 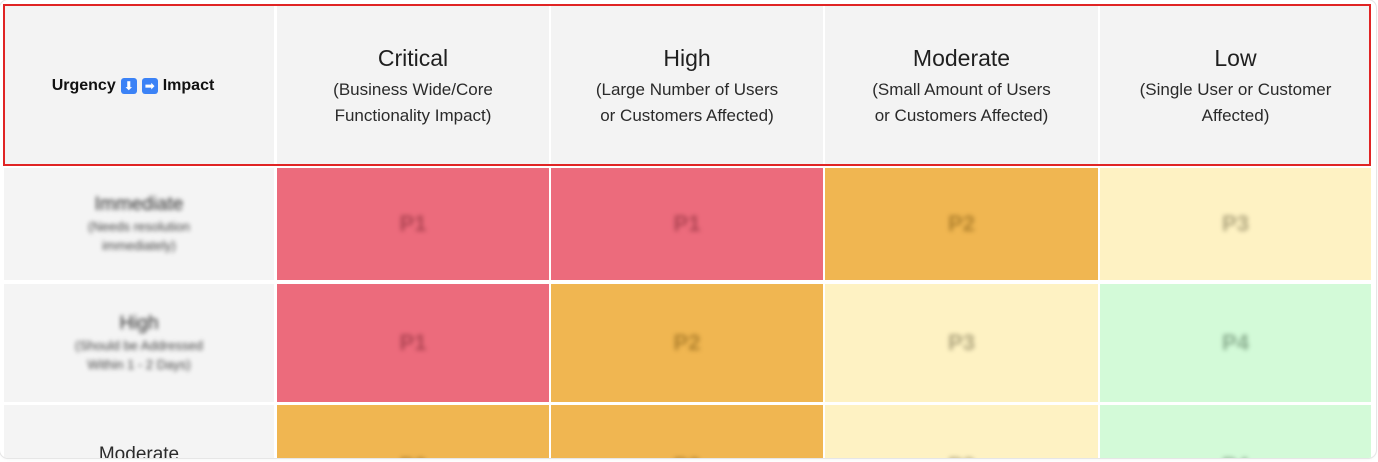 What do you see at coordinates (1235, 58) in the screenshot?
I see `column-title: Low` at bounding box center [1235, 58].